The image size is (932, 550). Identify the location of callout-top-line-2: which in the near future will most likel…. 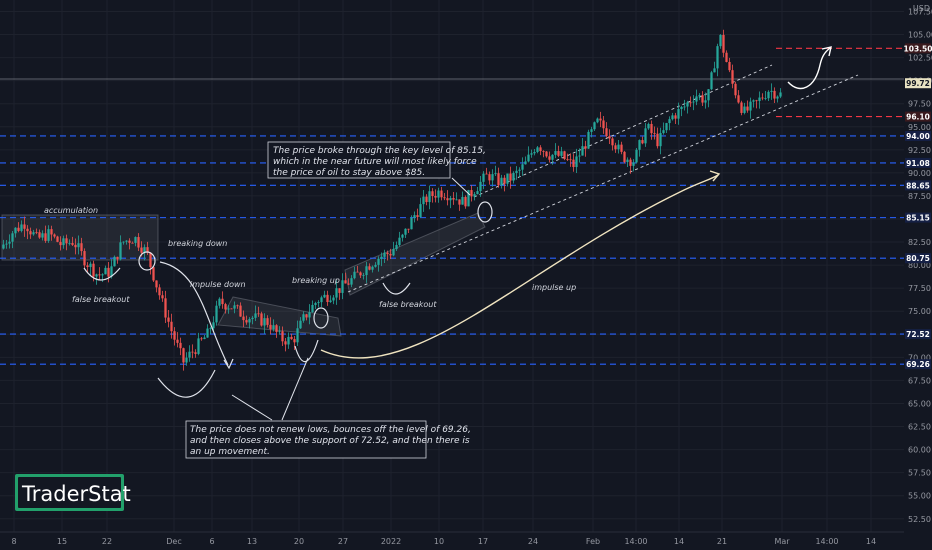
(375, 162).